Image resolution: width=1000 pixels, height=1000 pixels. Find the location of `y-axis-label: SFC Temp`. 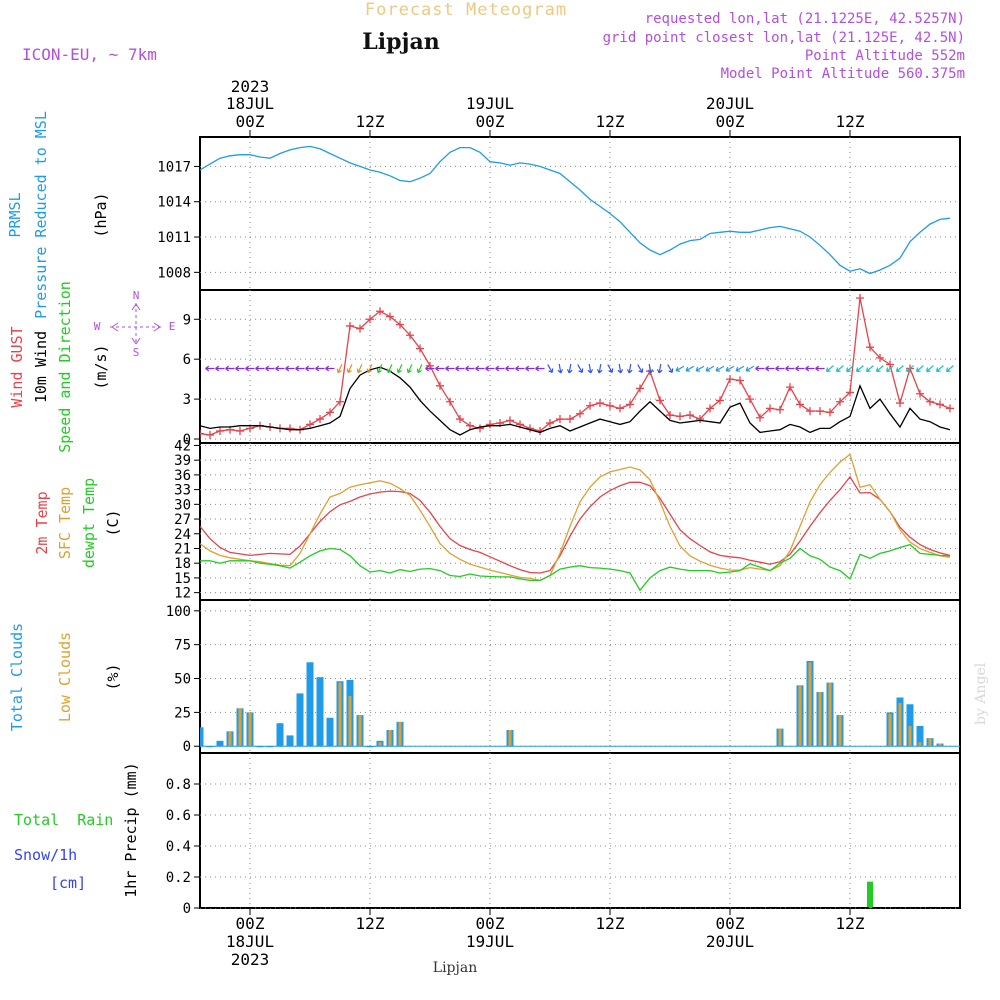

y-axis-label: SFC Temp is located at coordinates (65, 523).